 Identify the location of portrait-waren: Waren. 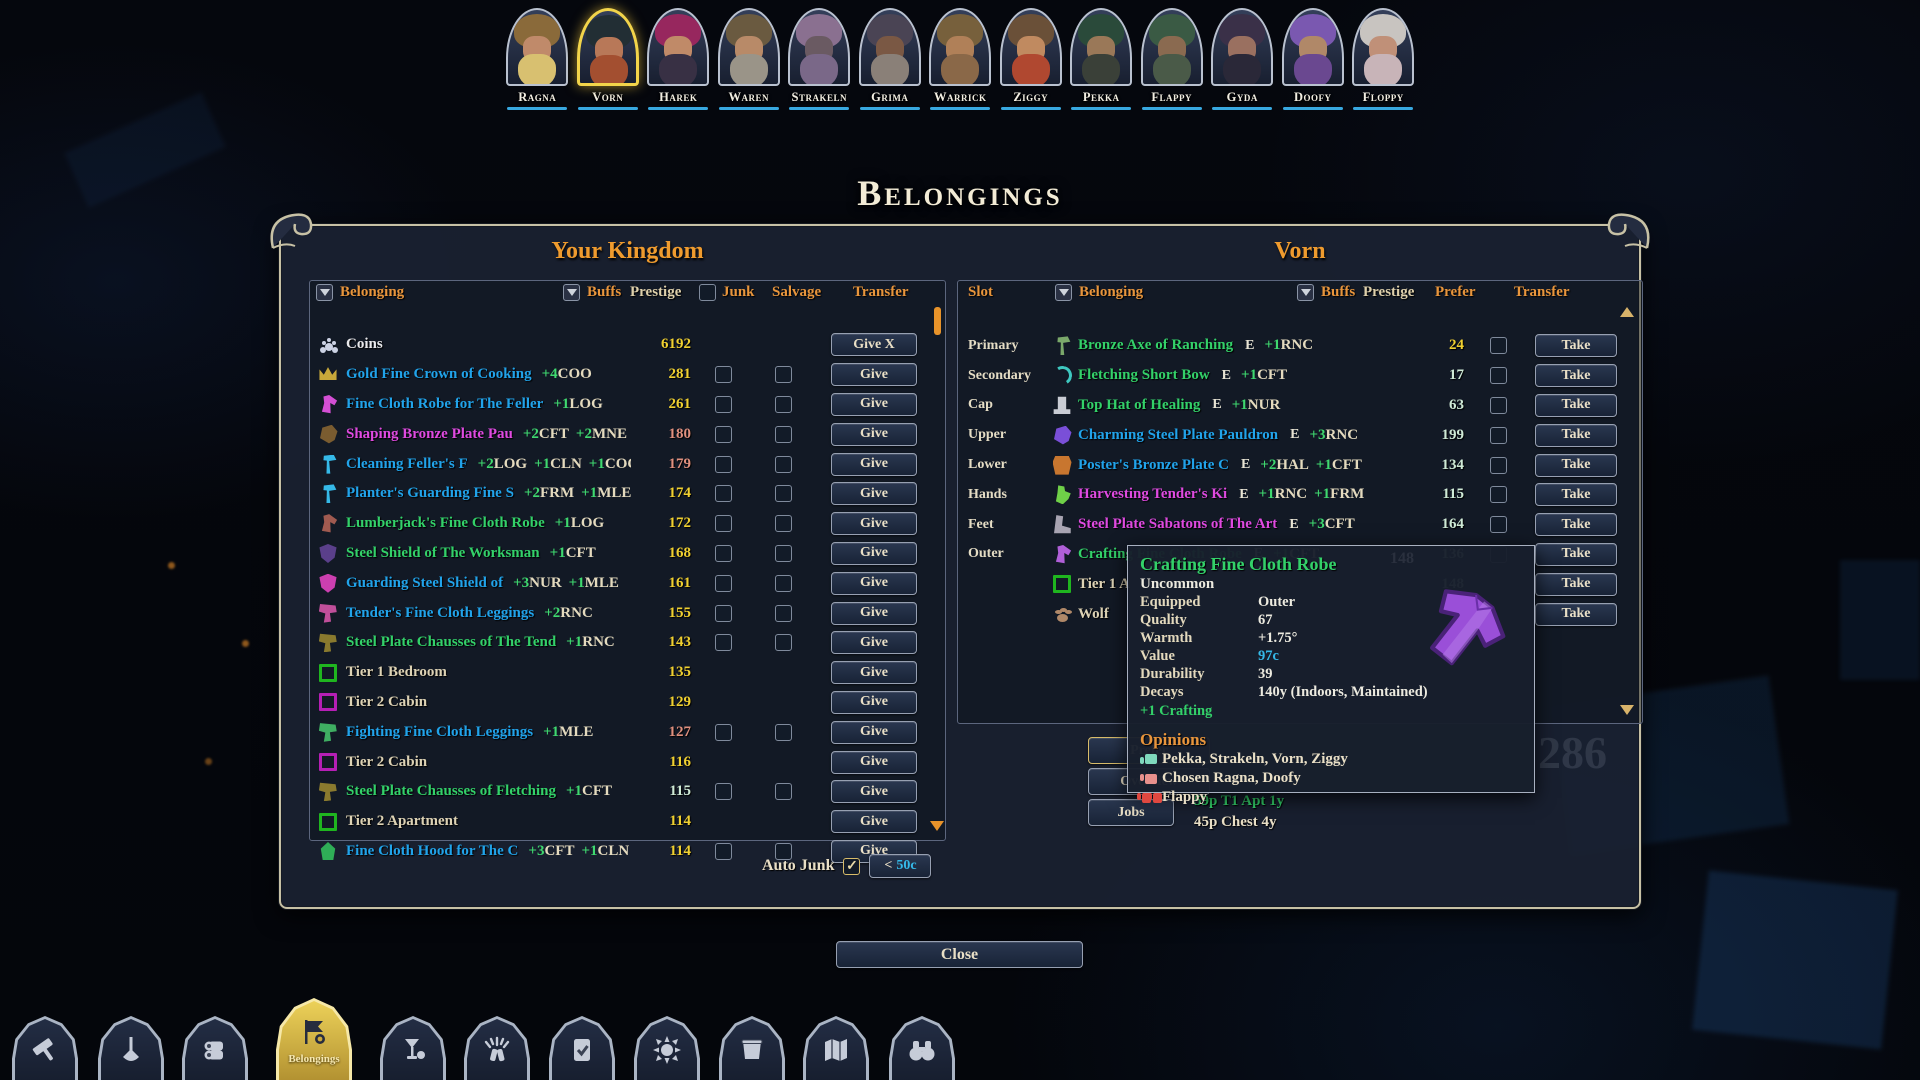
(749, 59).